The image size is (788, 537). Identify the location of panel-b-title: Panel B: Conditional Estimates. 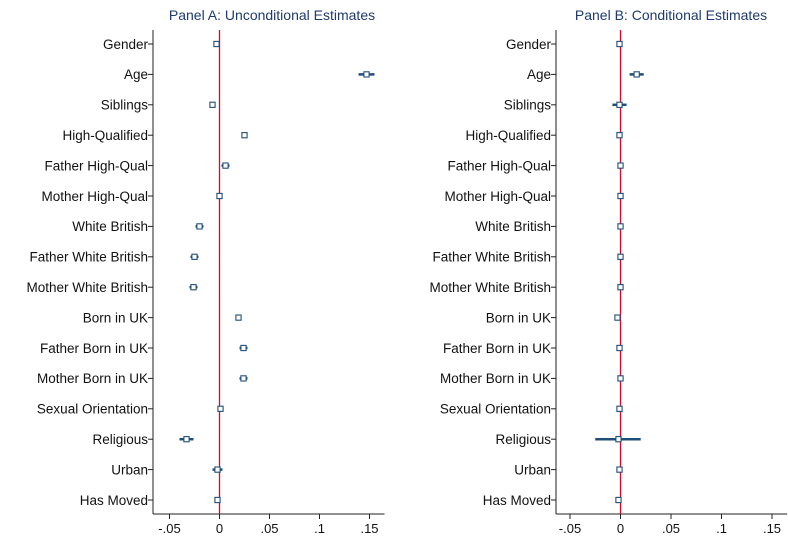
(671, 15).